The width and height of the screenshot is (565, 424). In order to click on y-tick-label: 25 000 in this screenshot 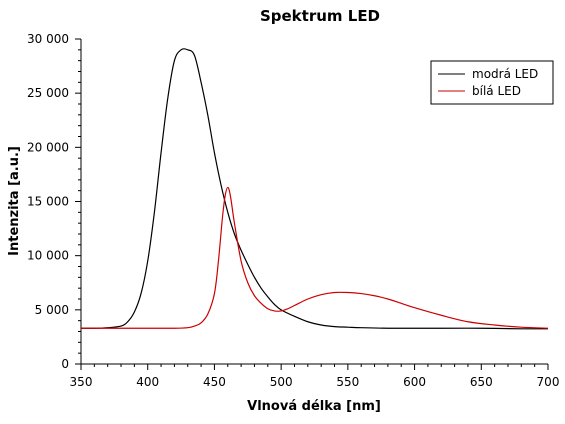, I will do `click(48, 93)`.